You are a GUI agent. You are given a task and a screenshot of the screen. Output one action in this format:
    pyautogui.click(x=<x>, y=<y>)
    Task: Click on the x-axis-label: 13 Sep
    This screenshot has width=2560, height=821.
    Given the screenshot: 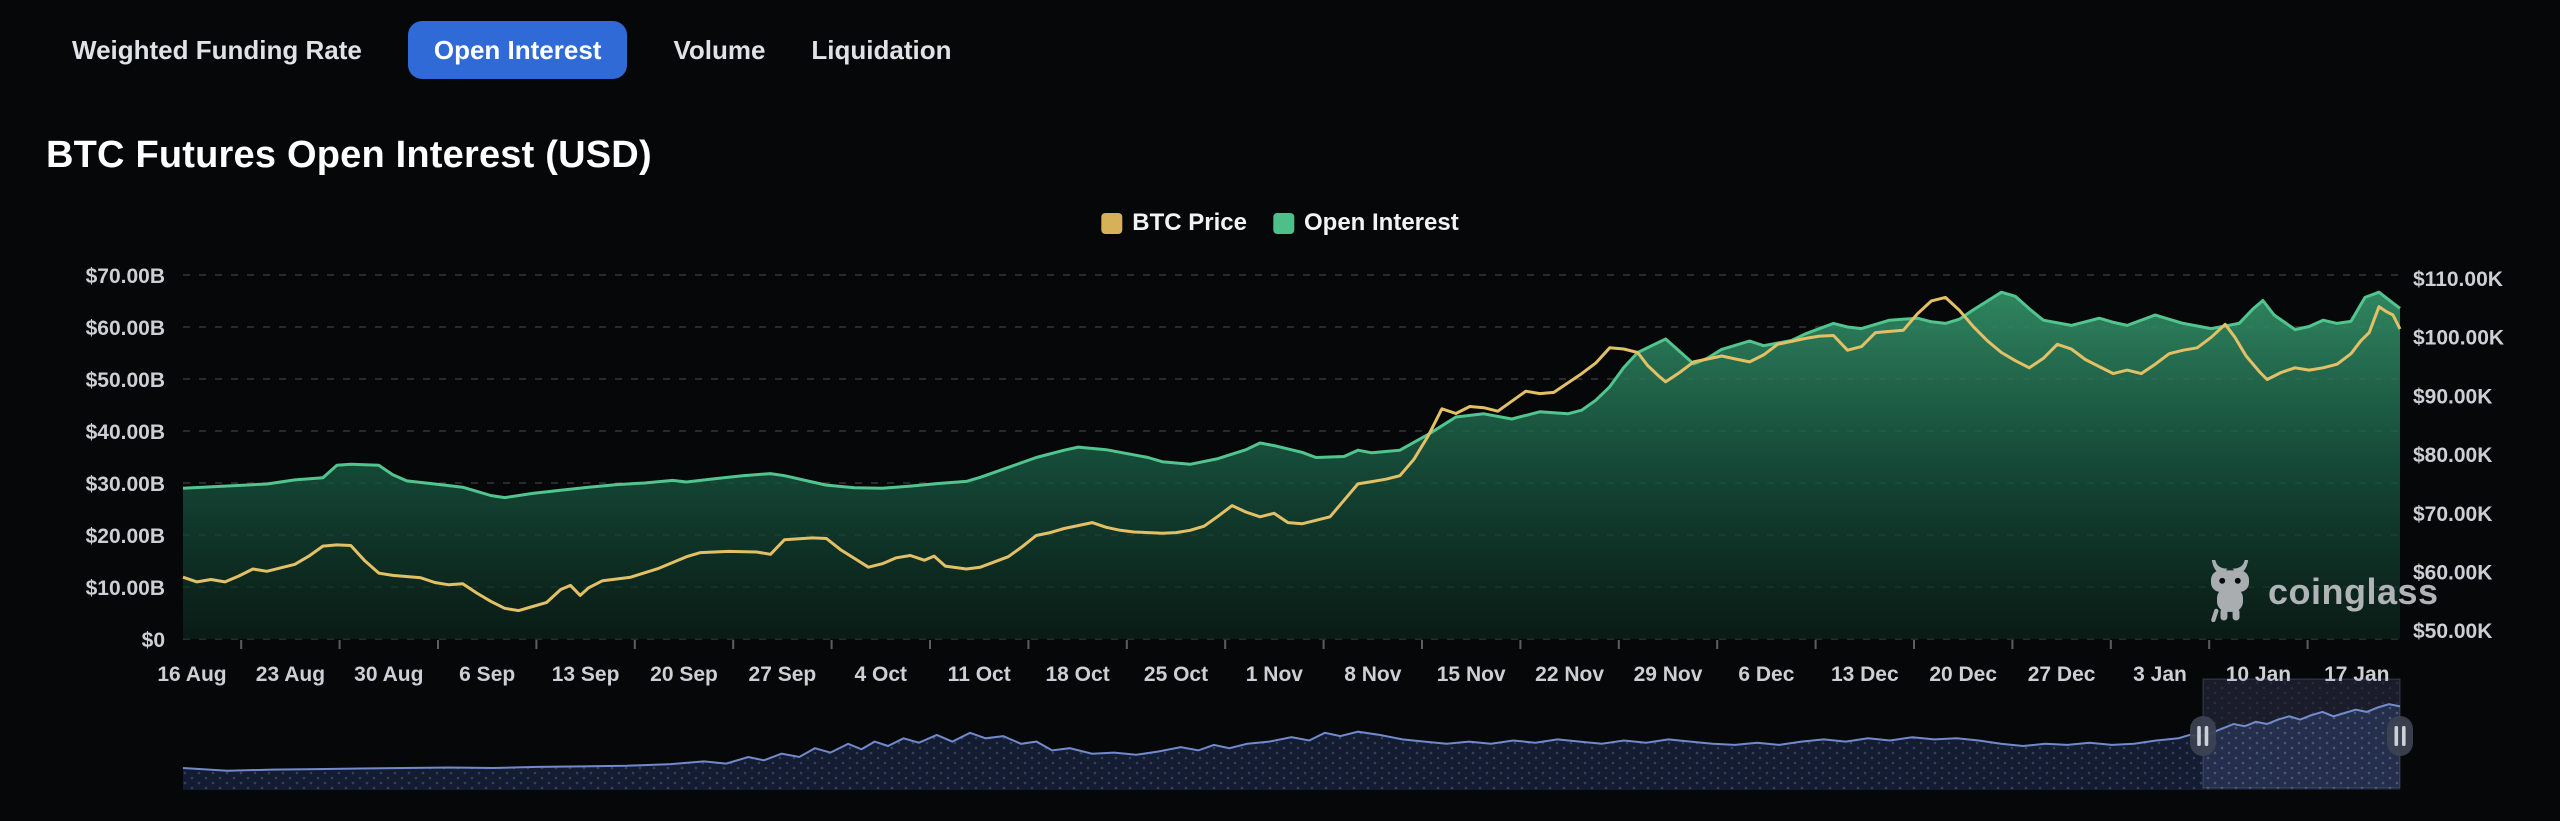 What is the action you would take?
    pyautogui.click(x=586, y=674)
    